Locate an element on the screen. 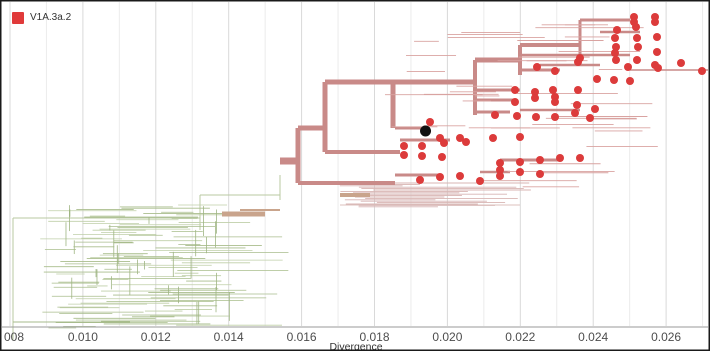  intermediate-clade-branches is located at coordinates (376, 199).